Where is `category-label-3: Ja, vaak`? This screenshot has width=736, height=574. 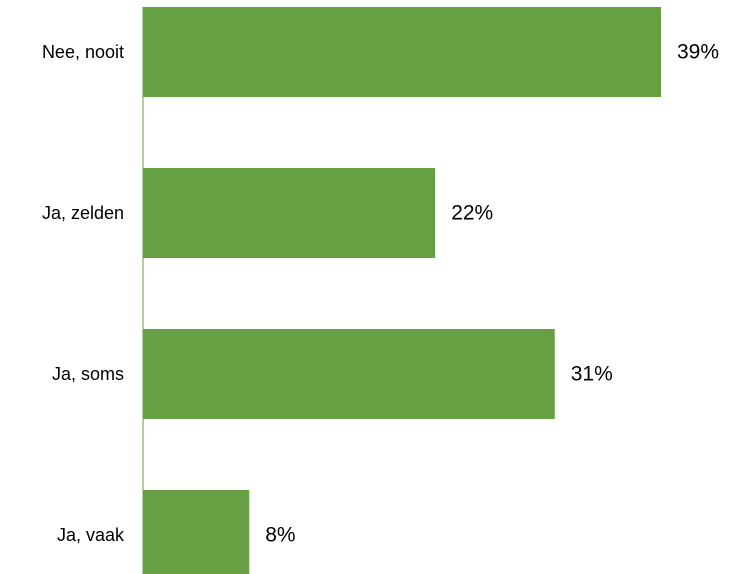
category-label-3: Ja, vaak is located at coordinates (91, 535).